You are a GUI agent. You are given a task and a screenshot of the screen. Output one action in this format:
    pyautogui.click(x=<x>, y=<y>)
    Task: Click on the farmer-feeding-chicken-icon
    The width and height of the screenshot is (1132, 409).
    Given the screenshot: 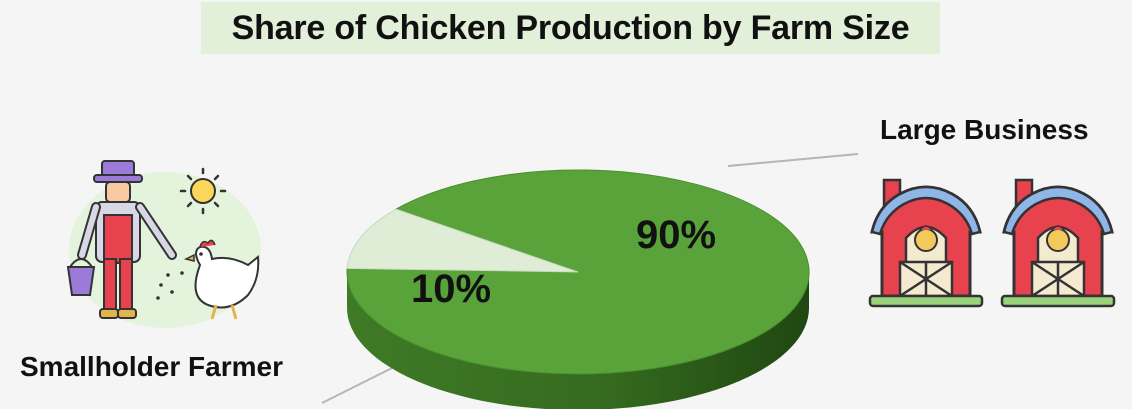 What is the action you would take?
    pyautogui.click(x=163, y=244)
    